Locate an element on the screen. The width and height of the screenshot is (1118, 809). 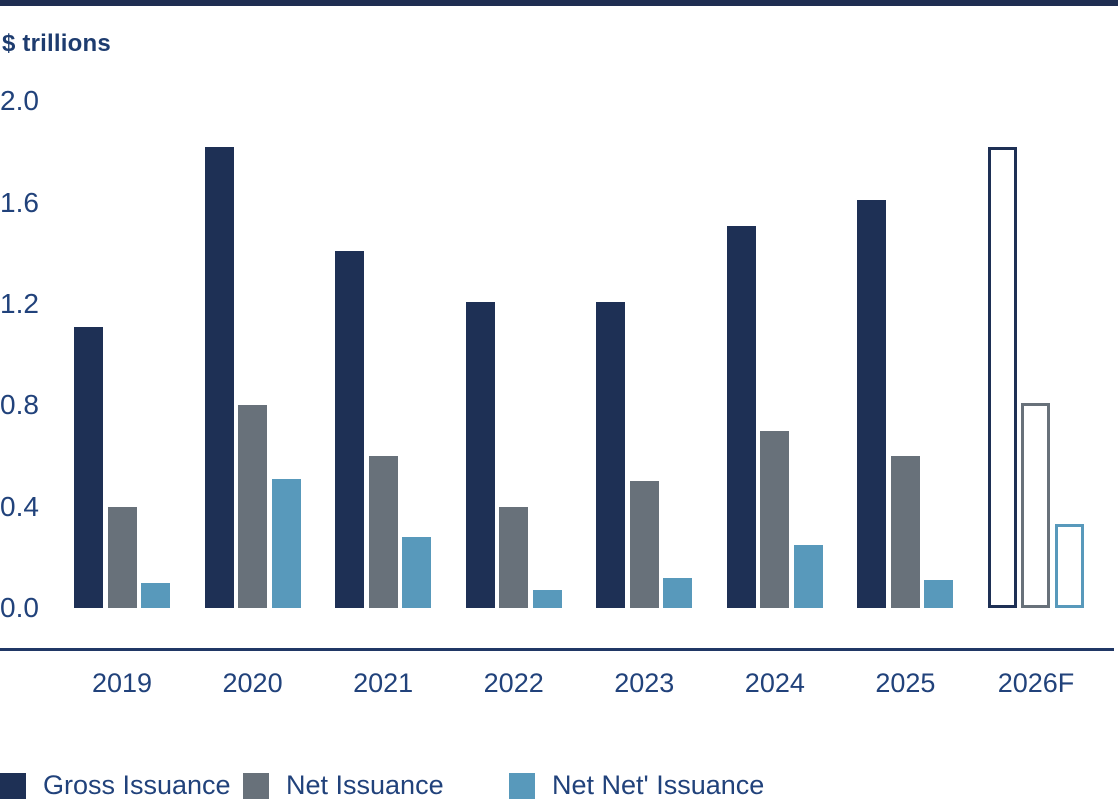
bar-2024-net-issuance is located at coordinates (775, 519).